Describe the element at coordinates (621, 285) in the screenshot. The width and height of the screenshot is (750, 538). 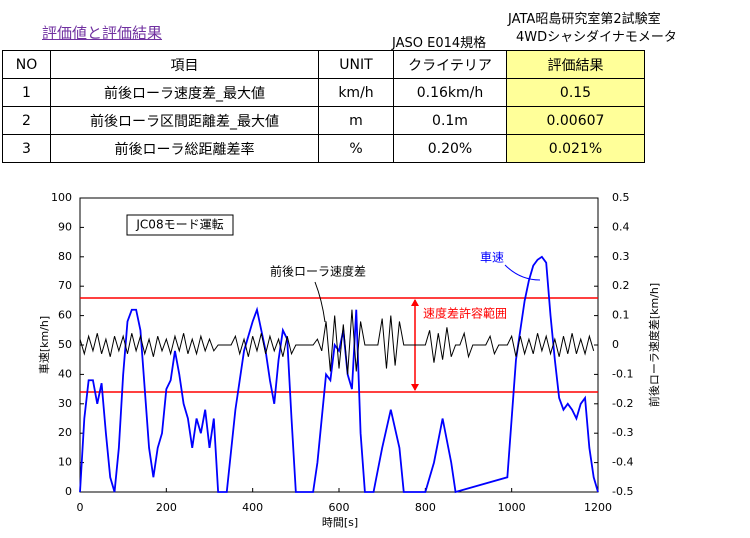
I see `y2-tick-label: 0.2` at that location.